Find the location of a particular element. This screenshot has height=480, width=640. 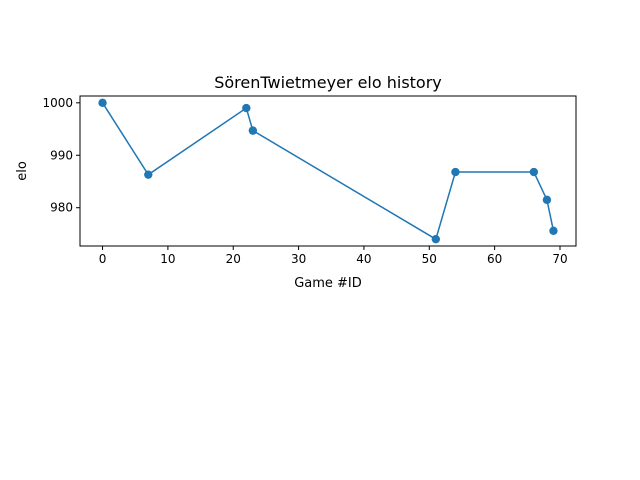

x-tick-label: 70 is located at coordinates (559, 259).